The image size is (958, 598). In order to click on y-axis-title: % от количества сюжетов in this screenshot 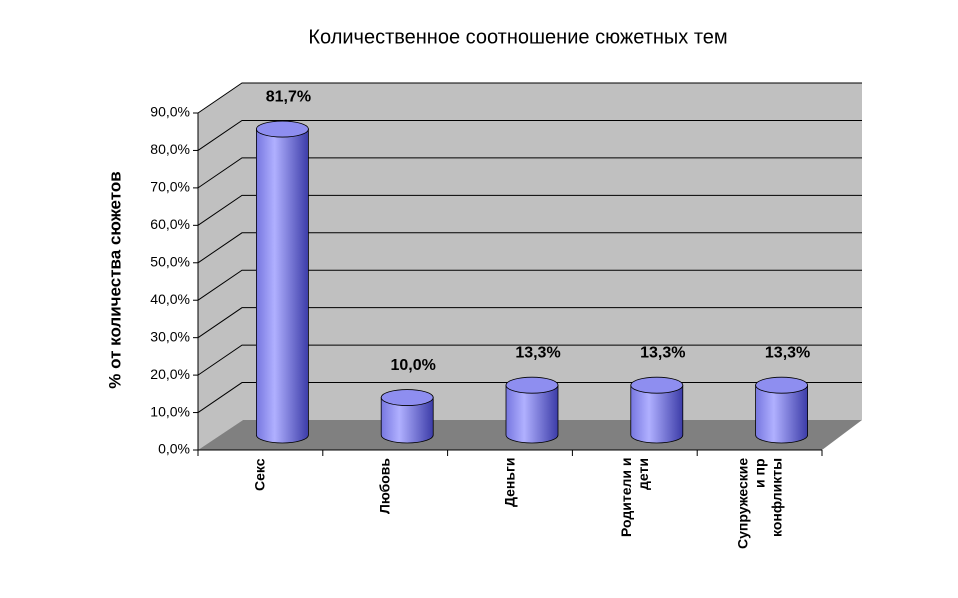, I will do `click(114, 279)`.